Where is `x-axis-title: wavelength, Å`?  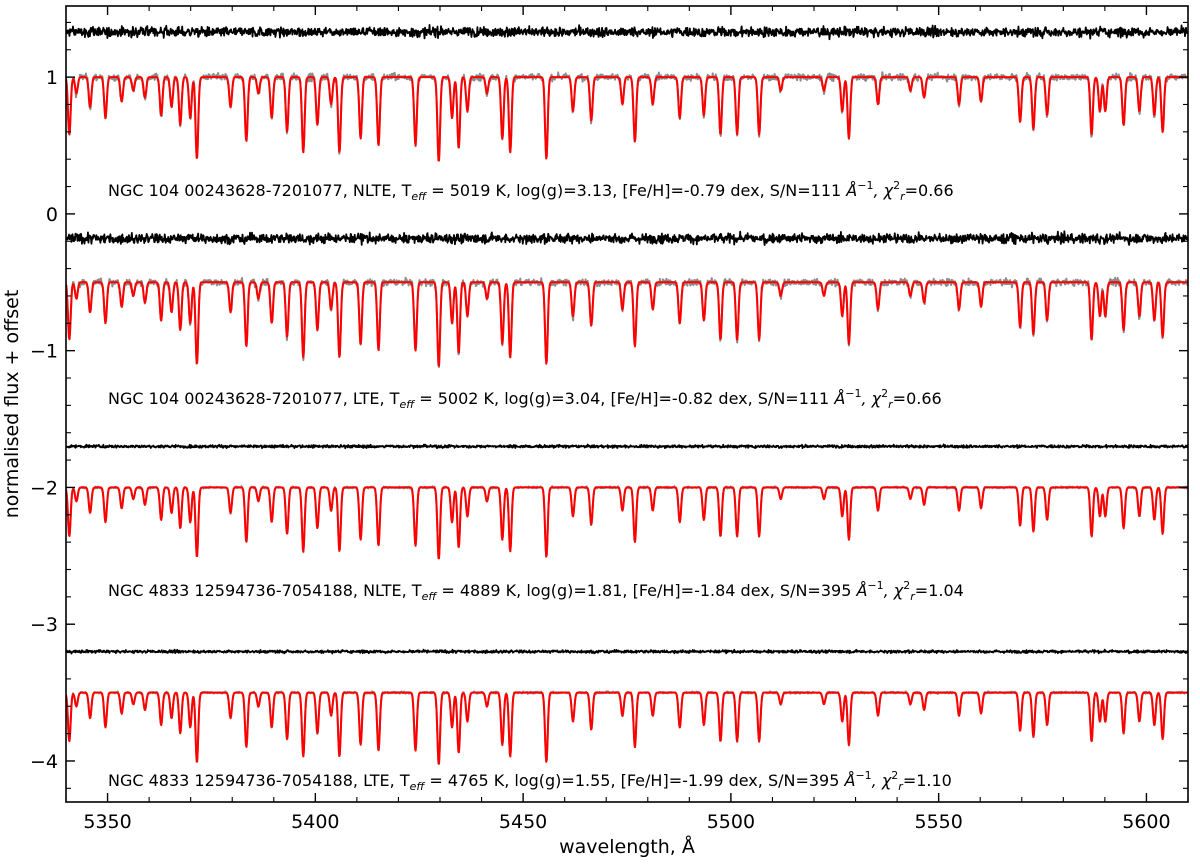 x-axis-title: wavelength, Å is located at coordinates (627, 846).